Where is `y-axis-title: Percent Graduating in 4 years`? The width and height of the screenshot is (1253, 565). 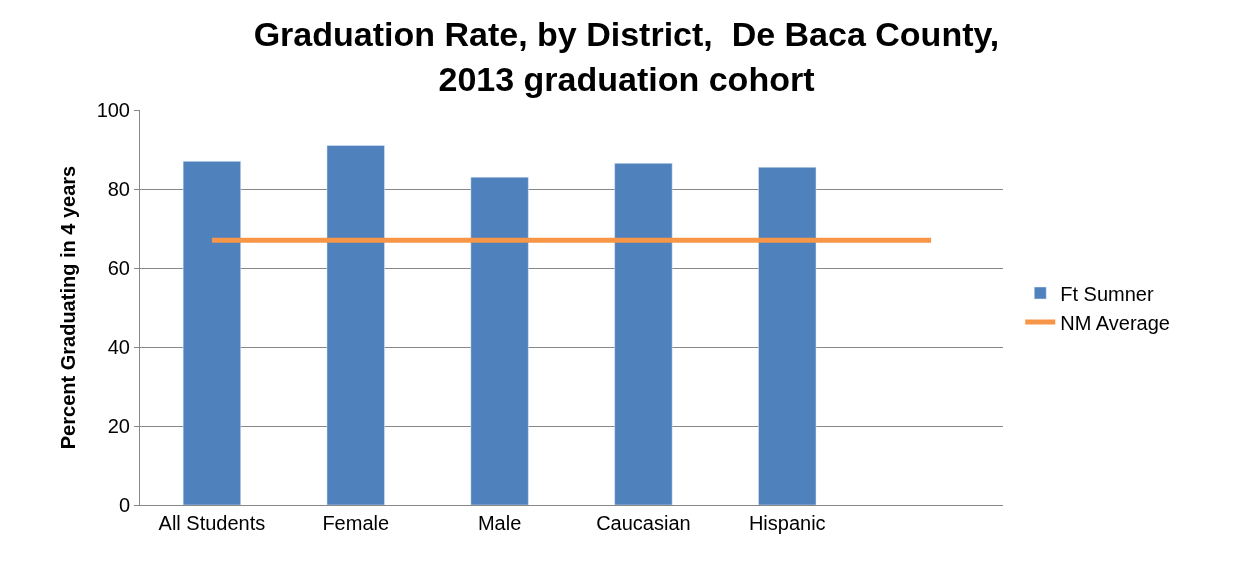
y-axis-title: Percent Graduating in 4 years is located at coordinates (68, 307).